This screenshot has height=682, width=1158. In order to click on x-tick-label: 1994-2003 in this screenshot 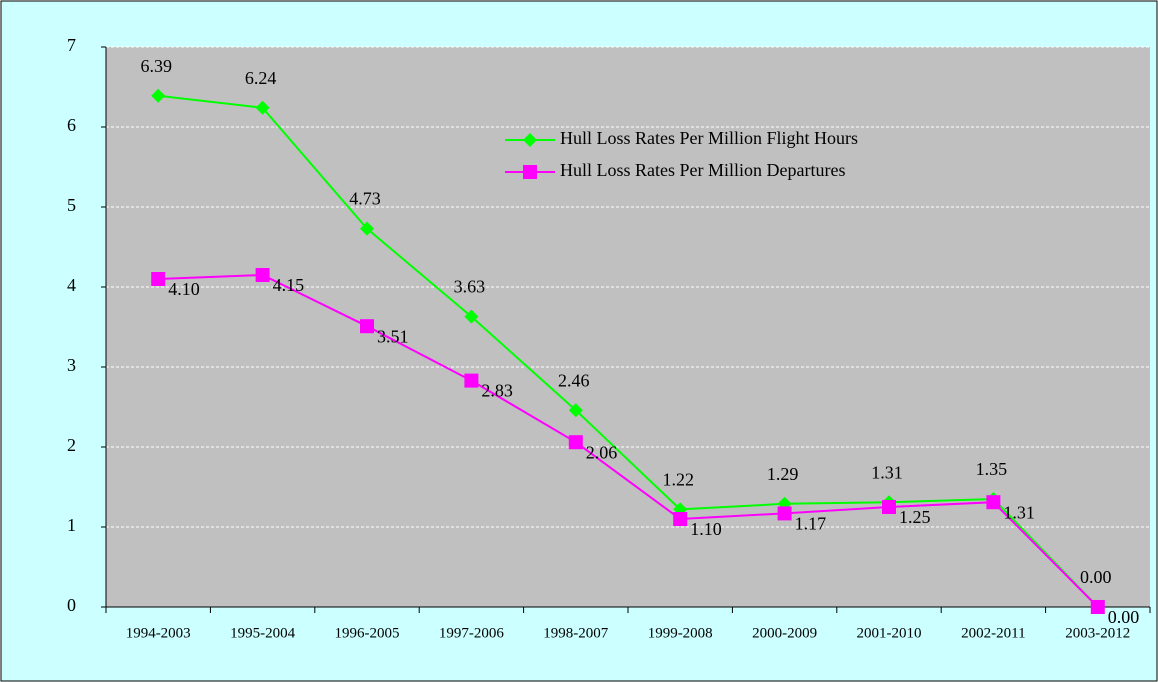, I will do `click(158, 633)`.